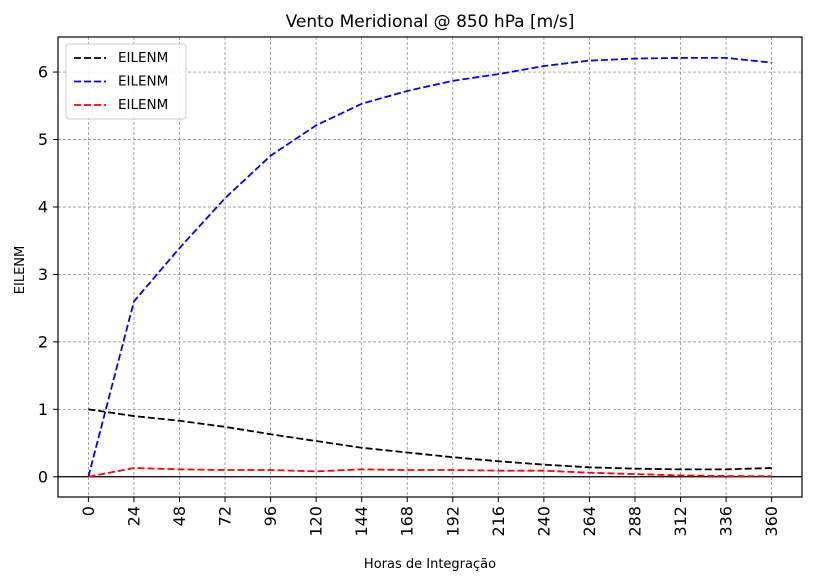  I want to click on y-tick-label: 2, so click(43, 341).